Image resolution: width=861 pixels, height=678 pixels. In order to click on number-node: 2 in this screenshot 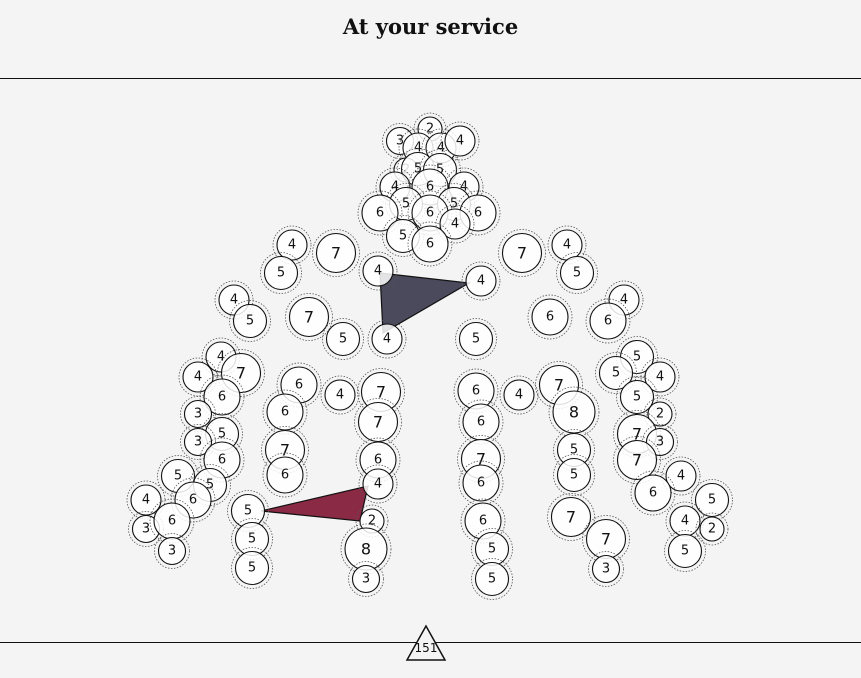, I will do `click(712, 529)`.